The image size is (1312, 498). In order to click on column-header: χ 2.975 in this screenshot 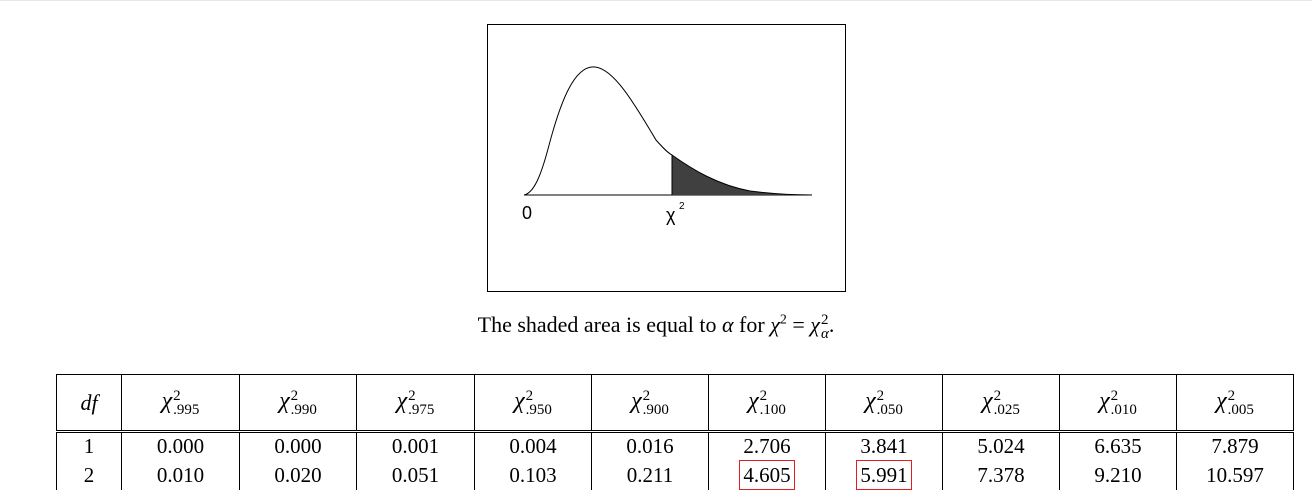, I will do `click(415, 403)`.